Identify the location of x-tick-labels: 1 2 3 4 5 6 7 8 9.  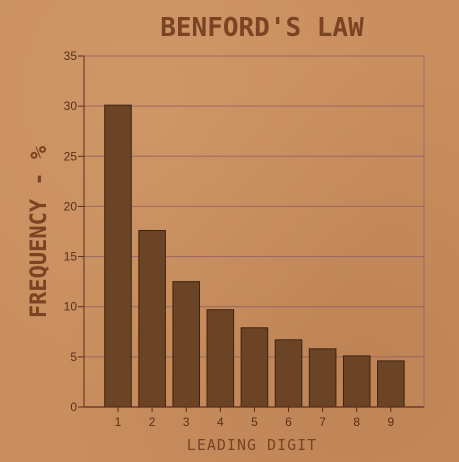
(254, 418).